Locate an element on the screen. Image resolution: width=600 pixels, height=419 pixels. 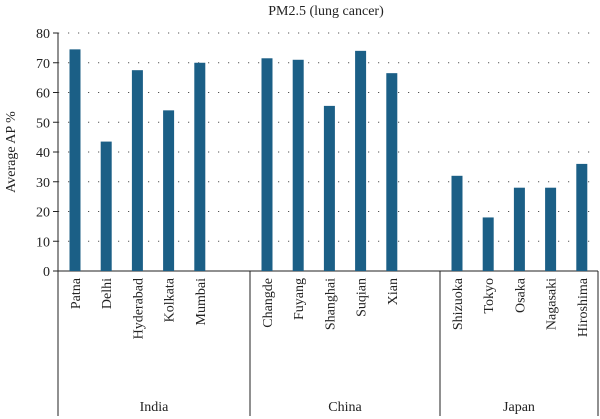
group-label: China is located at coordinates (345, 407).